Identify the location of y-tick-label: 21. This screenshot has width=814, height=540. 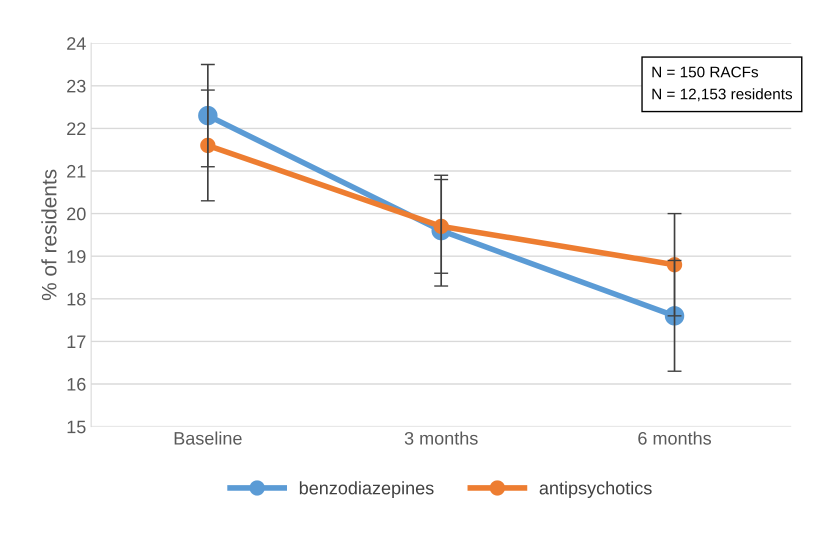
(76, 171).